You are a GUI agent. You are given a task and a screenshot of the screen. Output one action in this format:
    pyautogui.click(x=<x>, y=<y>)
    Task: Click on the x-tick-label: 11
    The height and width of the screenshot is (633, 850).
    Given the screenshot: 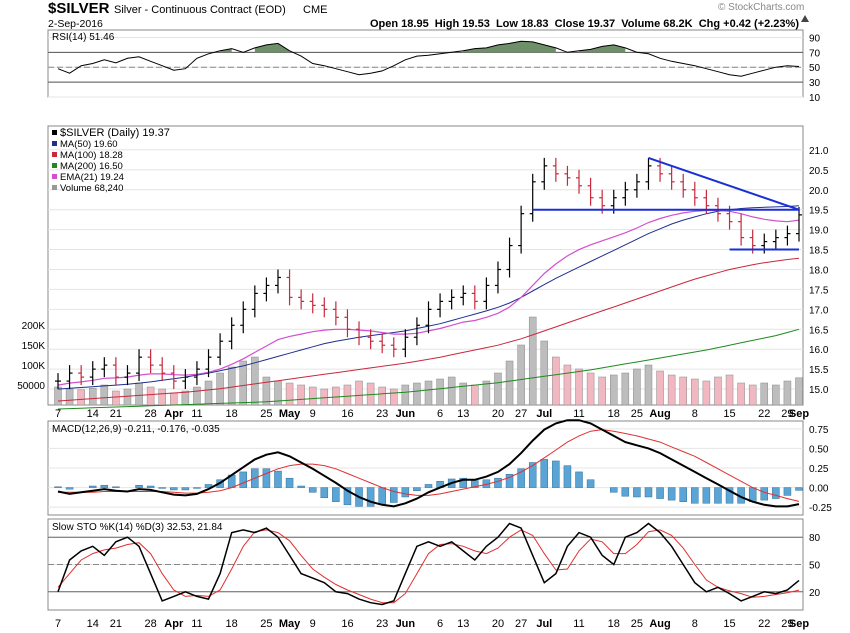 What is the action you would take?
    pyautogui.click(x=196, y=624)
    